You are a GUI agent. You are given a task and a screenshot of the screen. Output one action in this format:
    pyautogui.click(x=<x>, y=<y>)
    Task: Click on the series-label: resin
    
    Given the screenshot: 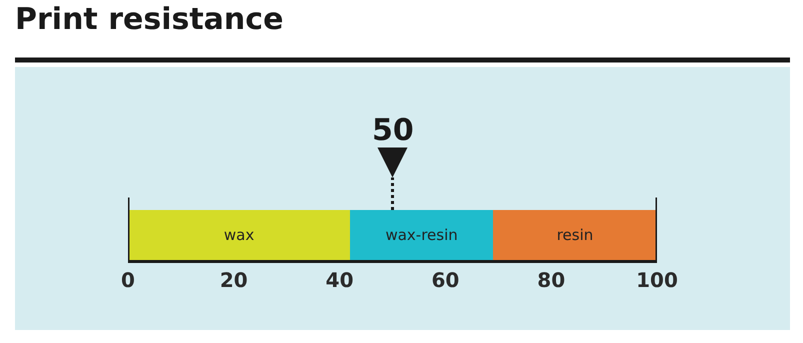 What is the action you would take?
    pyautogui.click(x=575, y=235)
    